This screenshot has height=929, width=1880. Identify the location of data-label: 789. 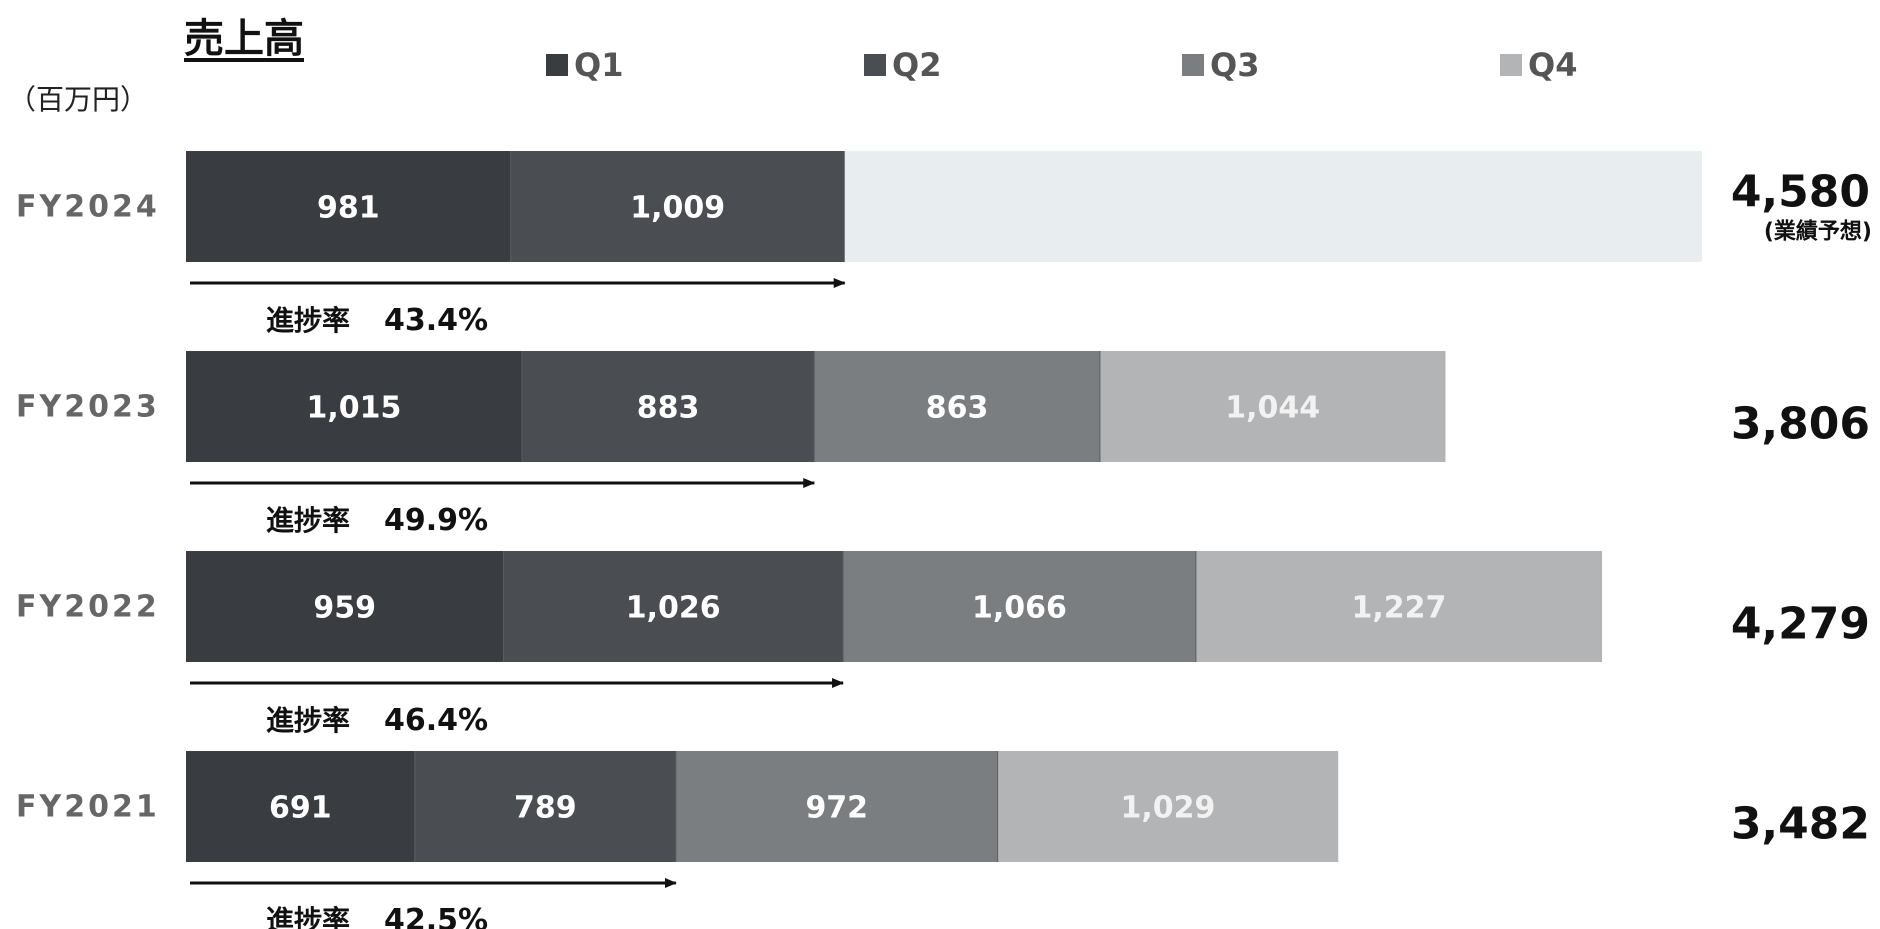
(545, 808).